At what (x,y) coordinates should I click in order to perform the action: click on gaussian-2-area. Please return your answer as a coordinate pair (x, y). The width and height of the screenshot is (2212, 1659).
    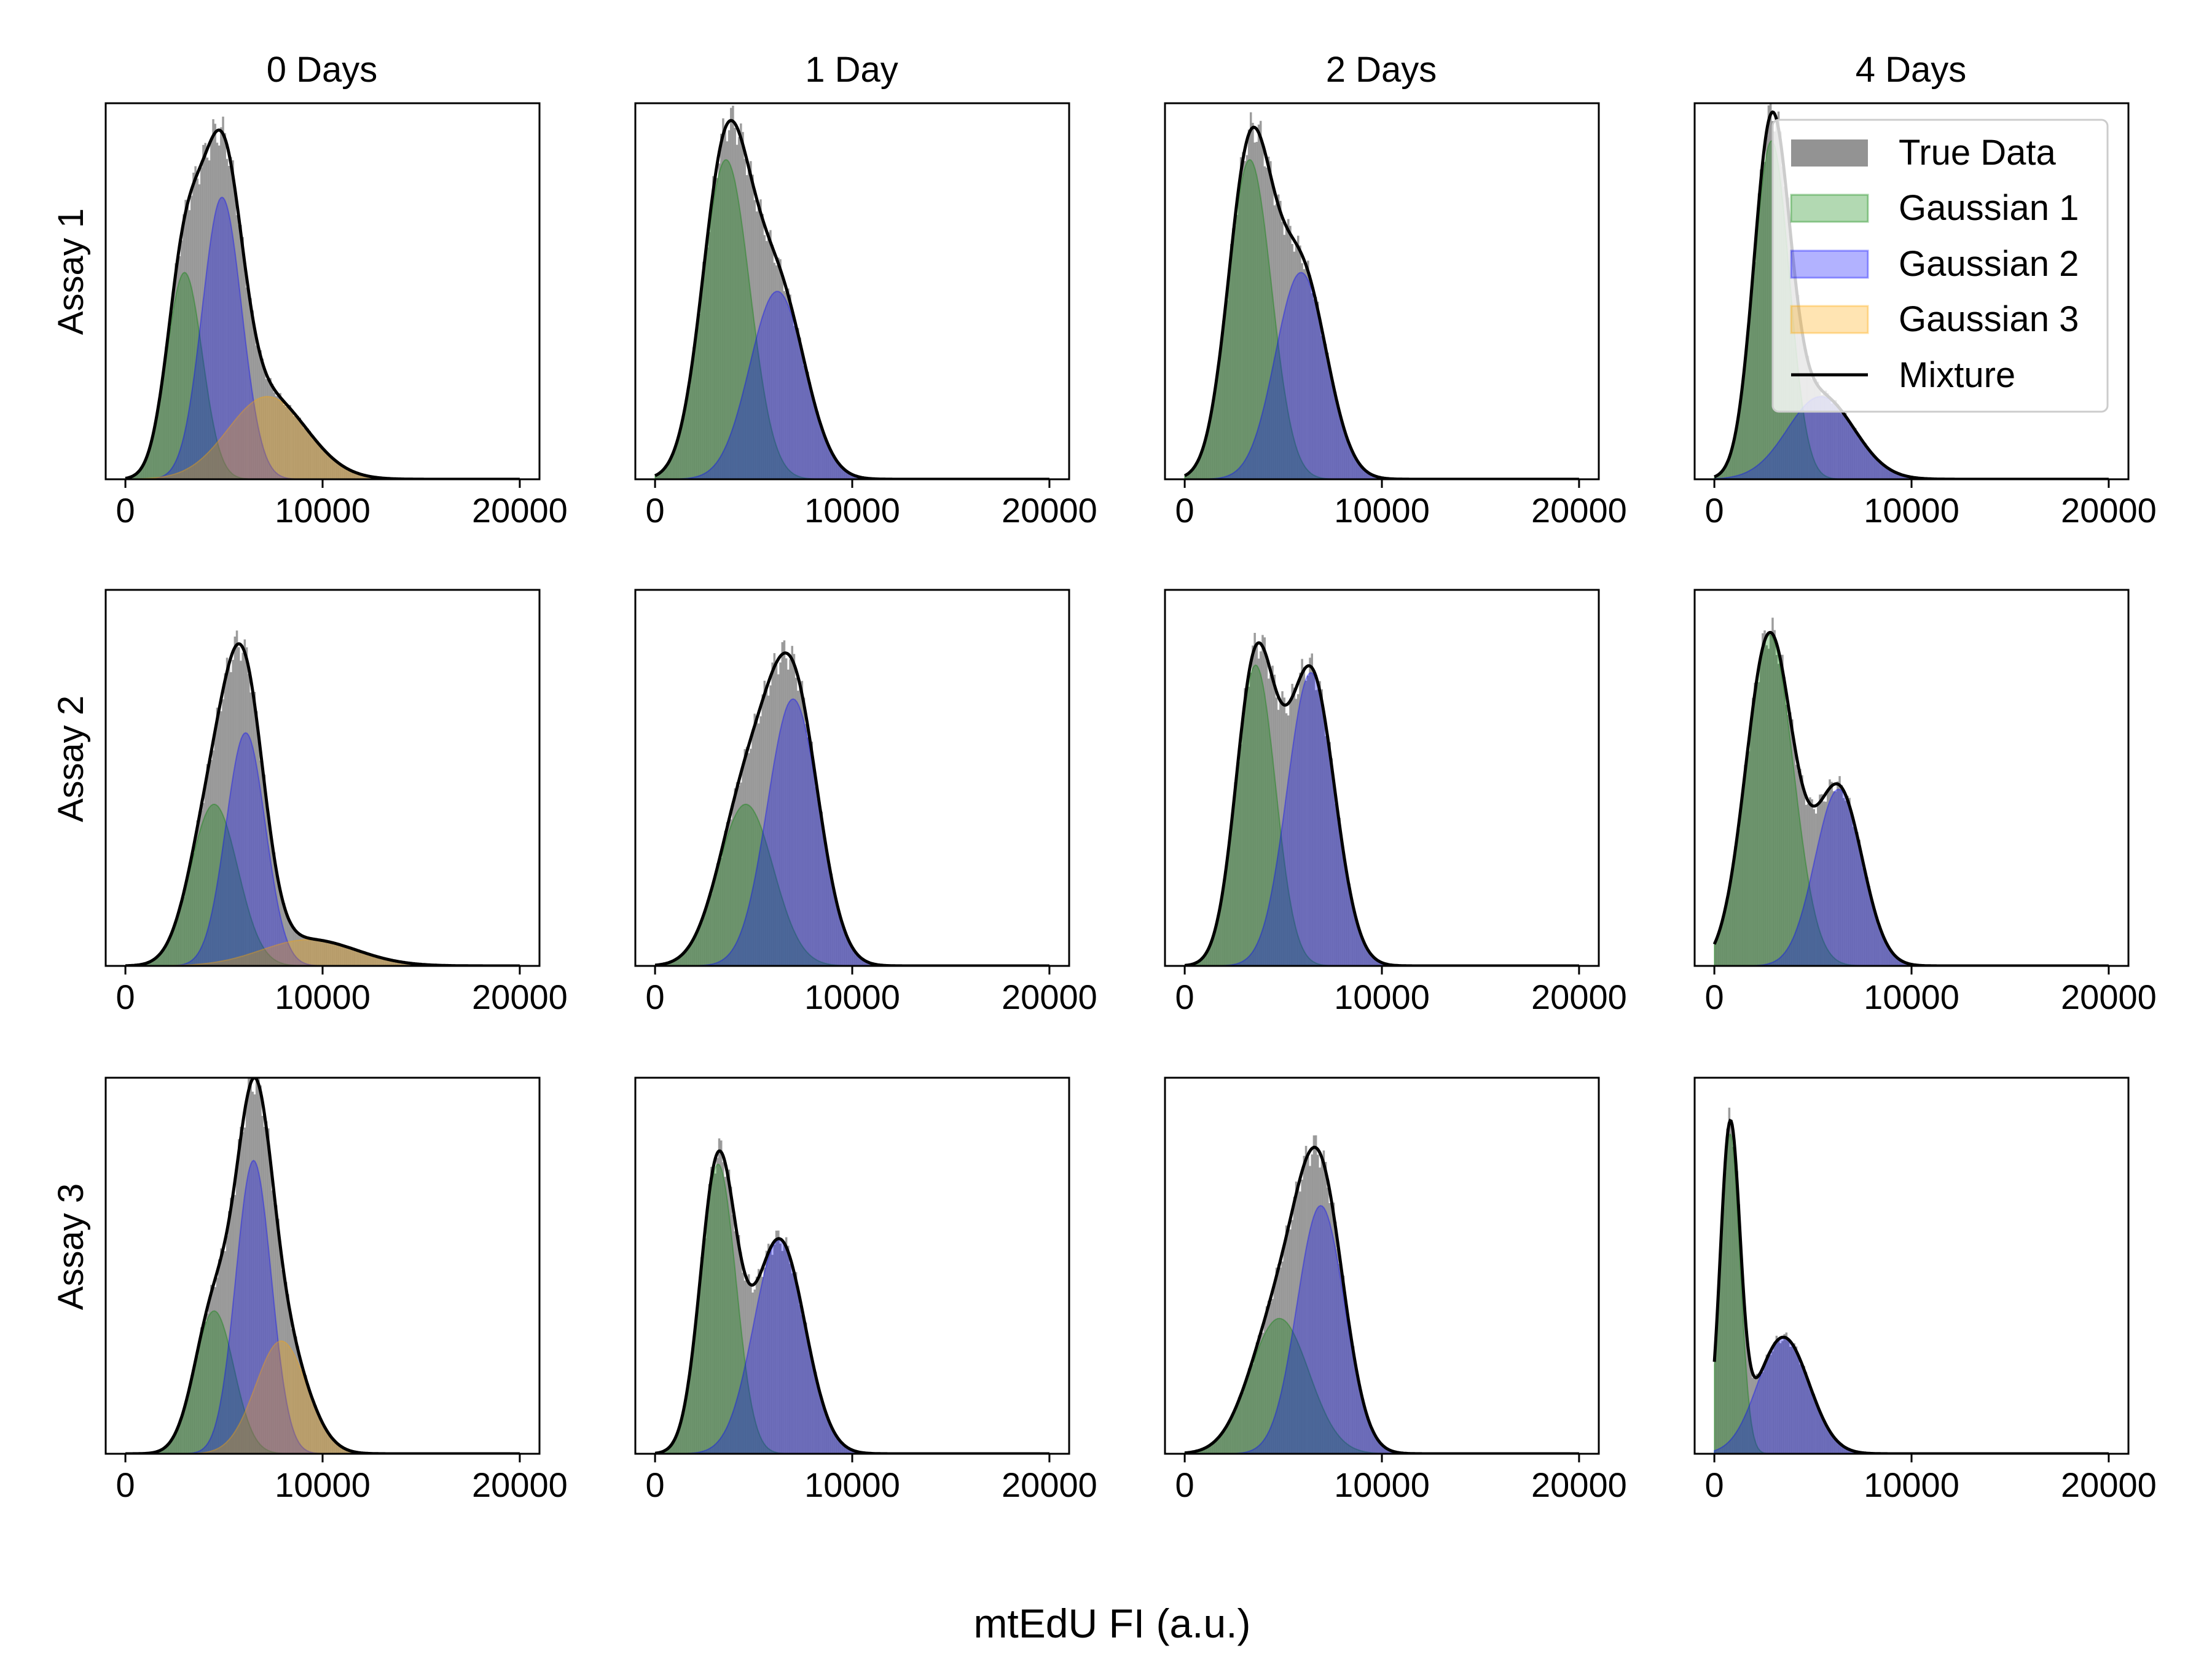
    Looking at the image, I should click on (253, 1306).